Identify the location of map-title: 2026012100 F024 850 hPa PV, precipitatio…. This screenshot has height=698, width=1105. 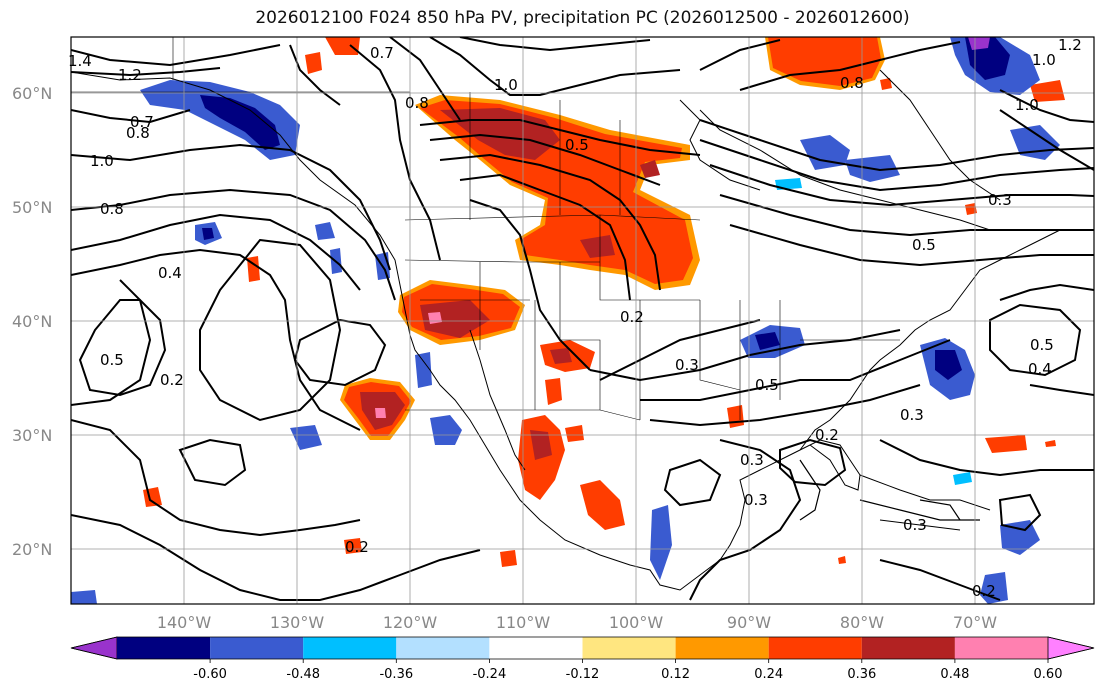
(582, 18).